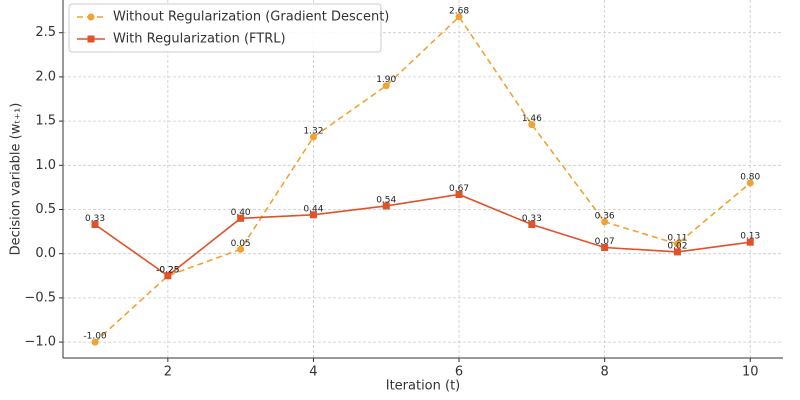 This screenshot has width=800, height=400. What do you see at coordinates (241, 244) in the screenshot?
I see `value-label: 0.05` at bounding box center [241, 244].